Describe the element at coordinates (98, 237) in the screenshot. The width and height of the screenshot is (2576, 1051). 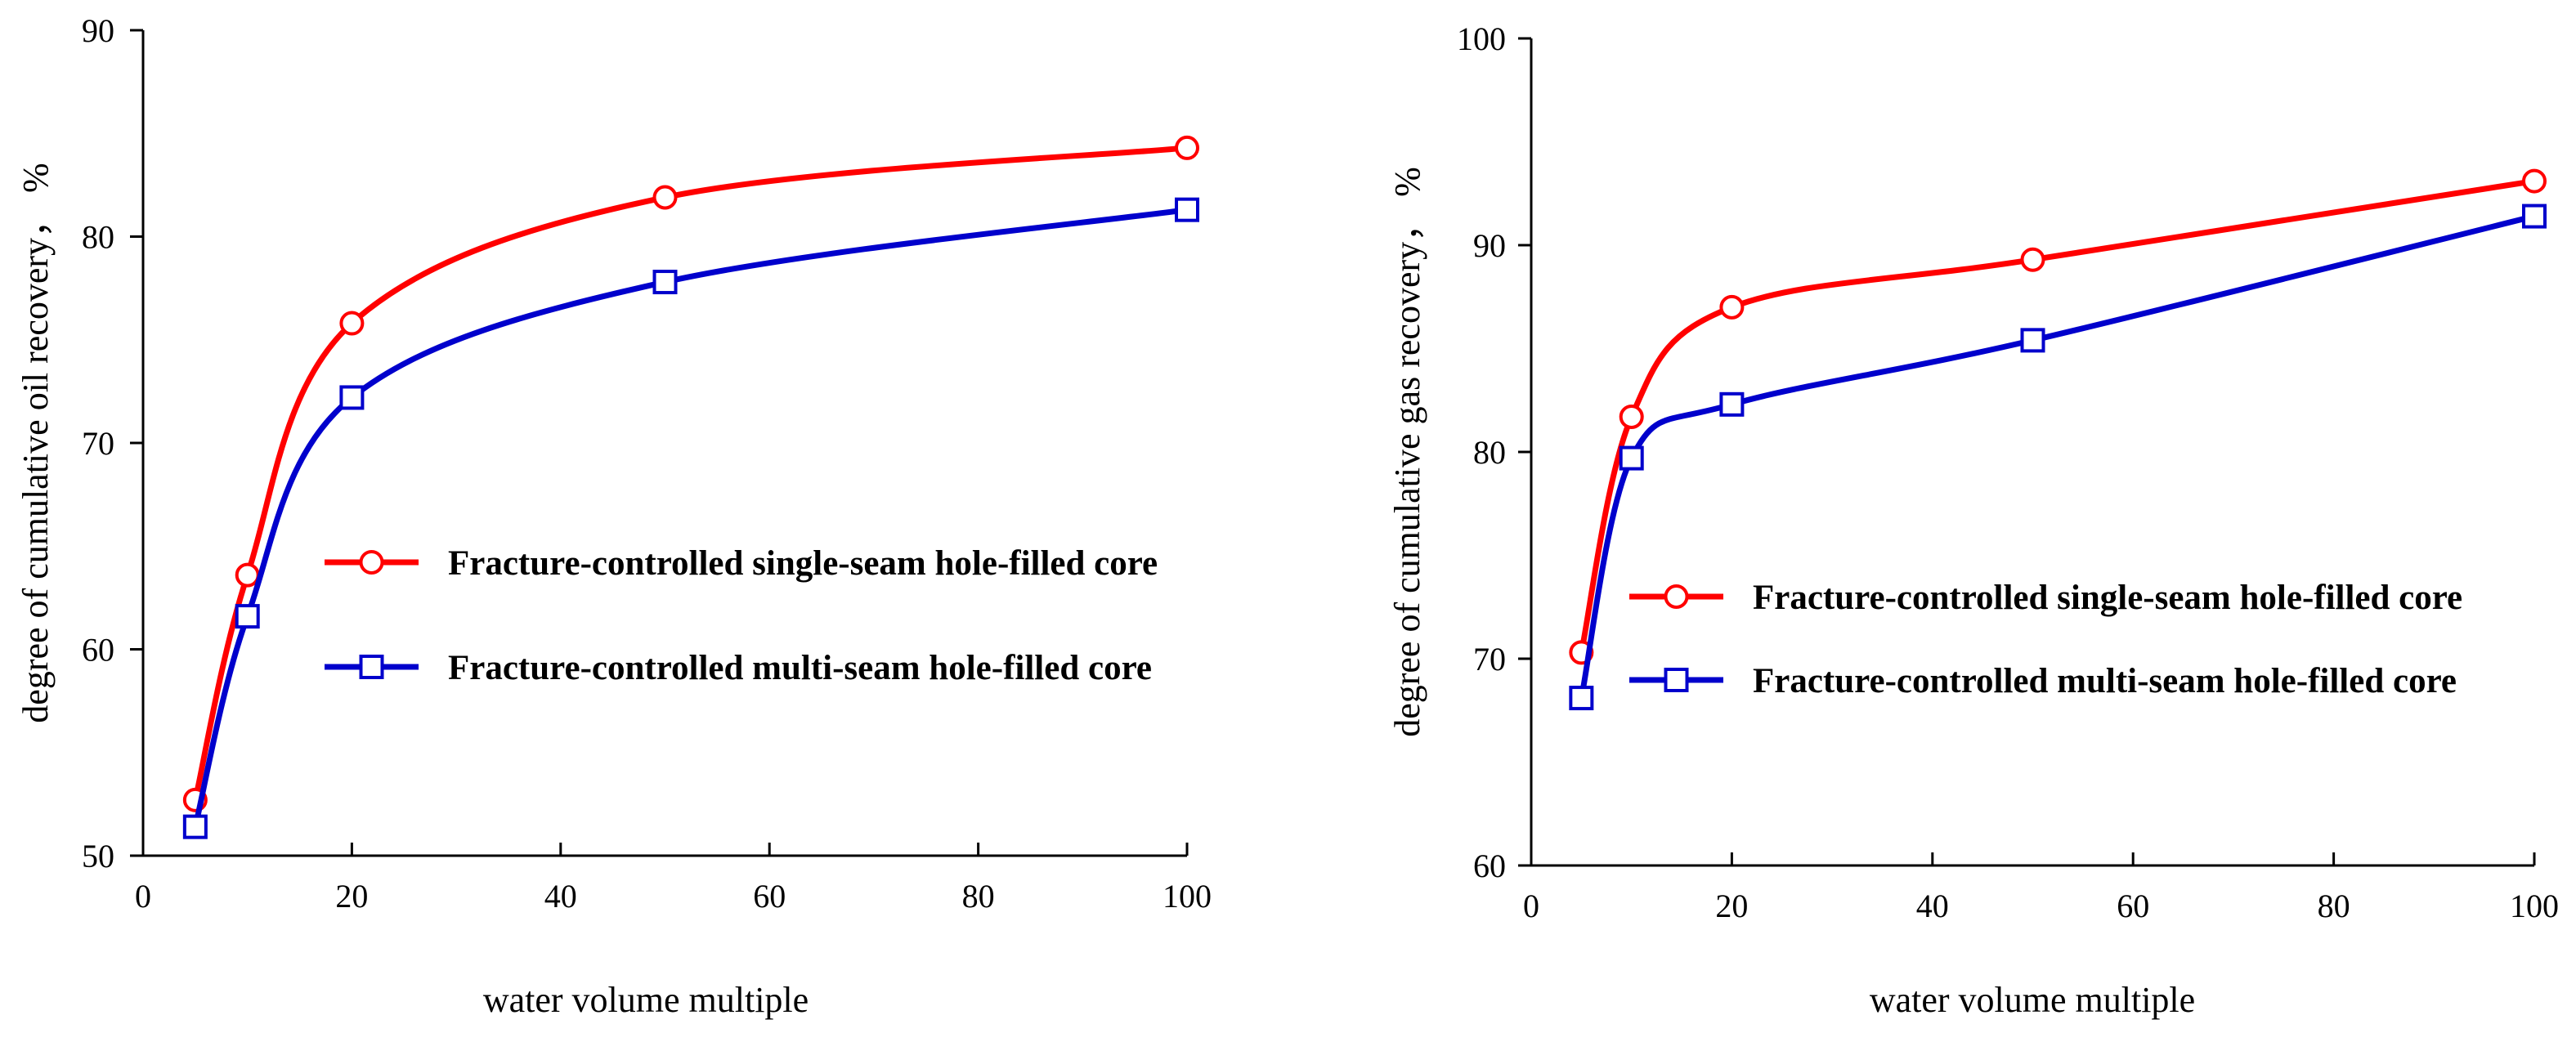
I see `chart-0-y-tick-label: 80` at that location.